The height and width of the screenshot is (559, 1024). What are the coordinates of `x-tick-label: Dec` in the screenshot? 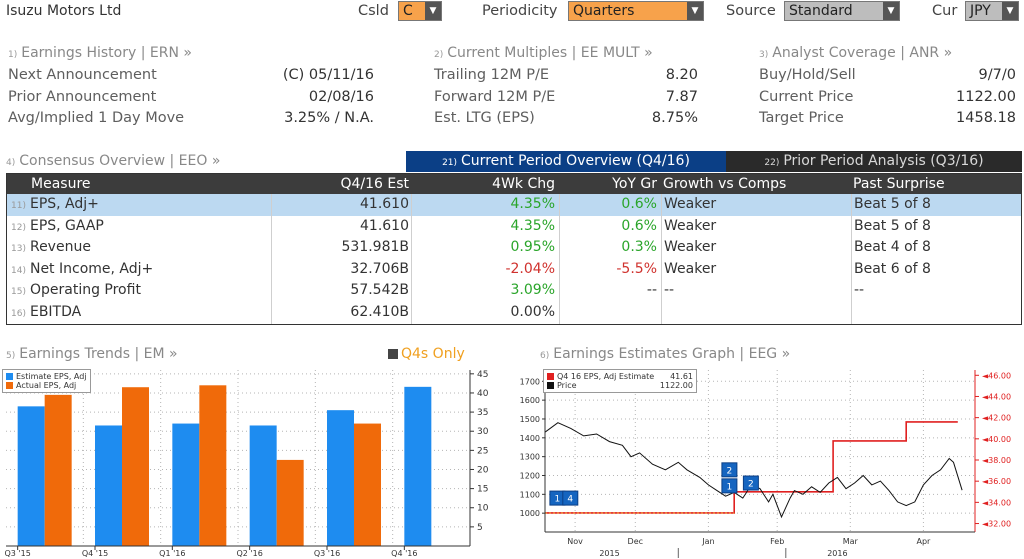 It's located at (635, 541).